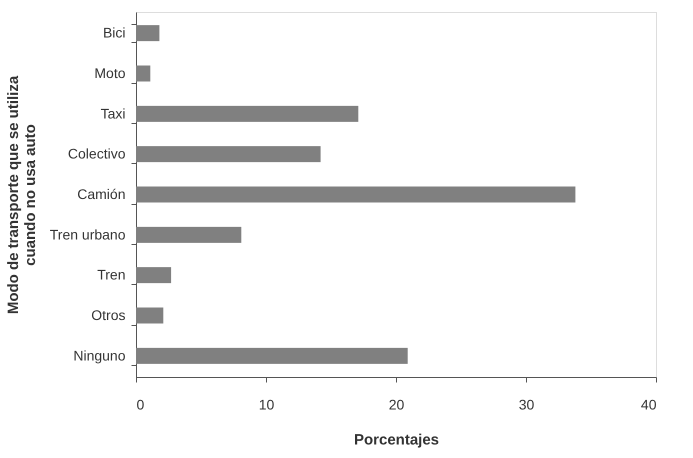  I want to click on y-tick-label: Otros, so click(108, 314).